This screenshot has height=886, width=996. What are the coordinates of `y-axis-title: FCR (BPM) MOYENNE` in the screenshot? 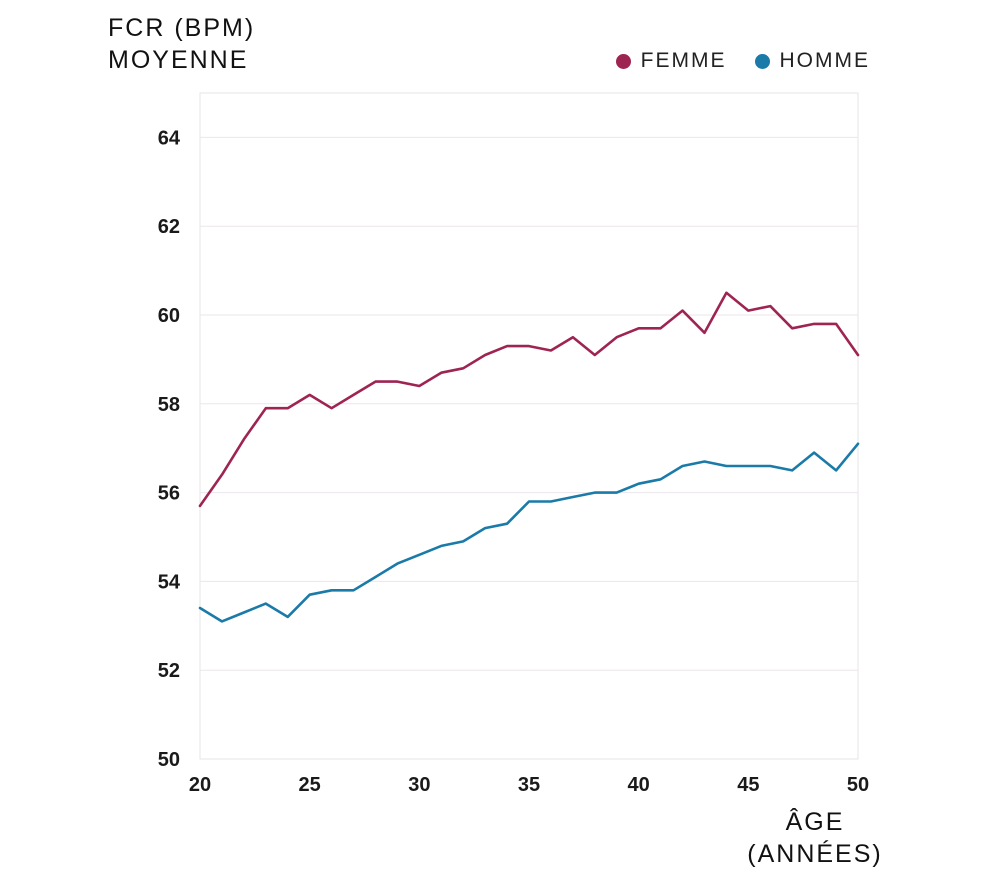 It's located at (181, 44).